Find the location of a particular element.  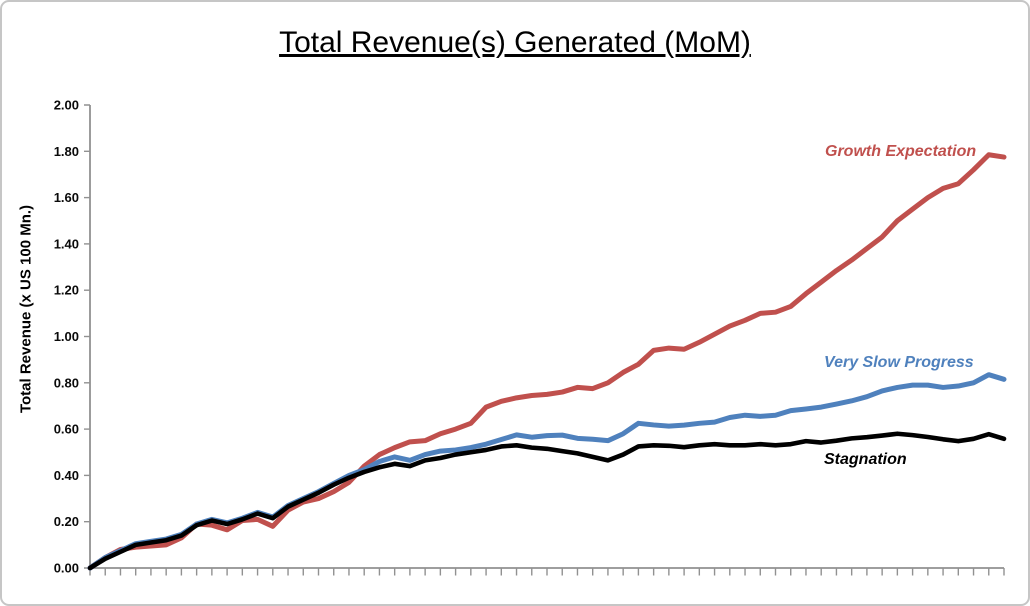

y-tick-label: 1.20 is located at coordinates (66, 290).